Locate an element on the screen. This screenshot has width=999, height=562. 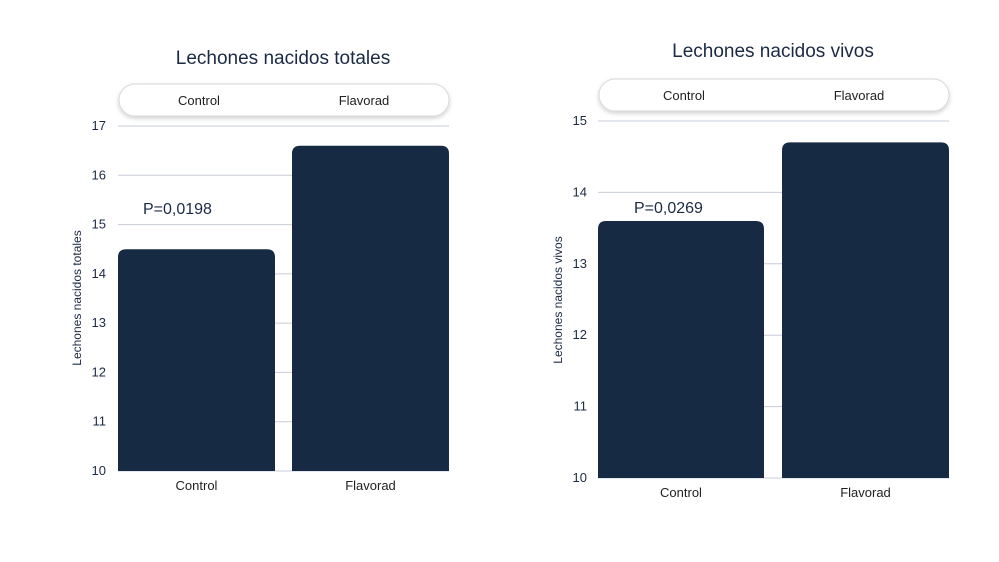
p-value-annotation: P=0,0269 is located at coordinates (668, 208).